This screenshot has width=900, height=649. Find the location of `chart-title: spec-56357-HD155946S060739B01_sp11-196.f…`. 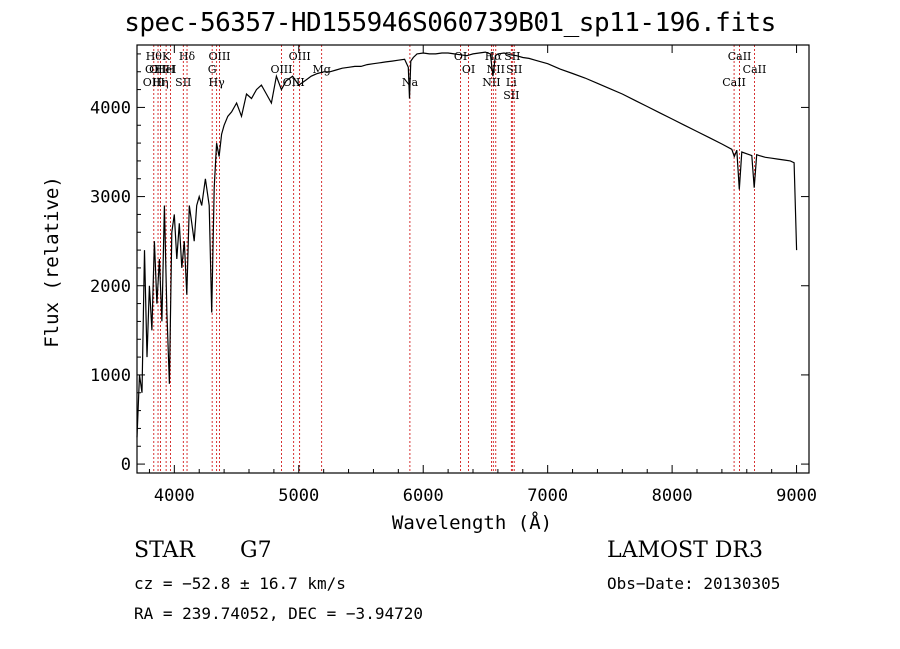

chart-title: spec-56357-HD155946S060739B01_sp11-196.f… is located at coordinates (450, 23).